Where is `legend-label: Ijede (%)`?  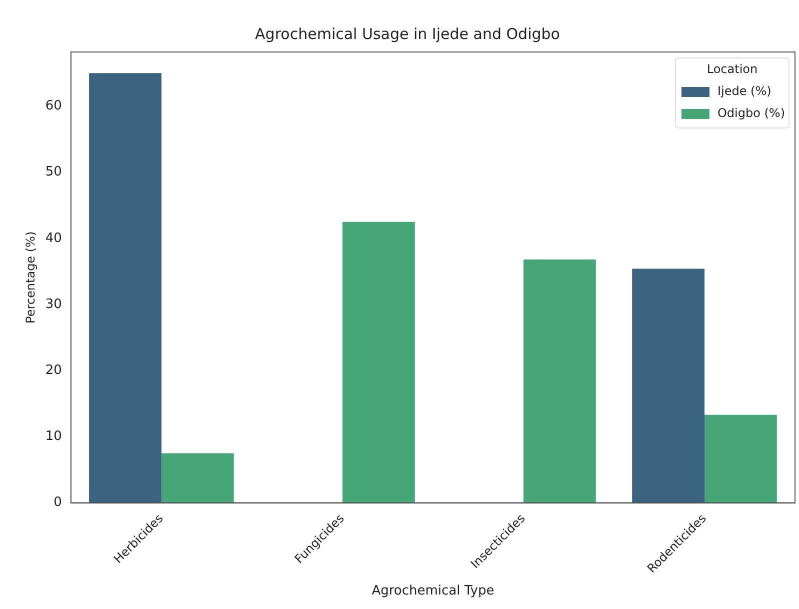 legend-label: Ijede (%) is located at coordinates (744, 91).